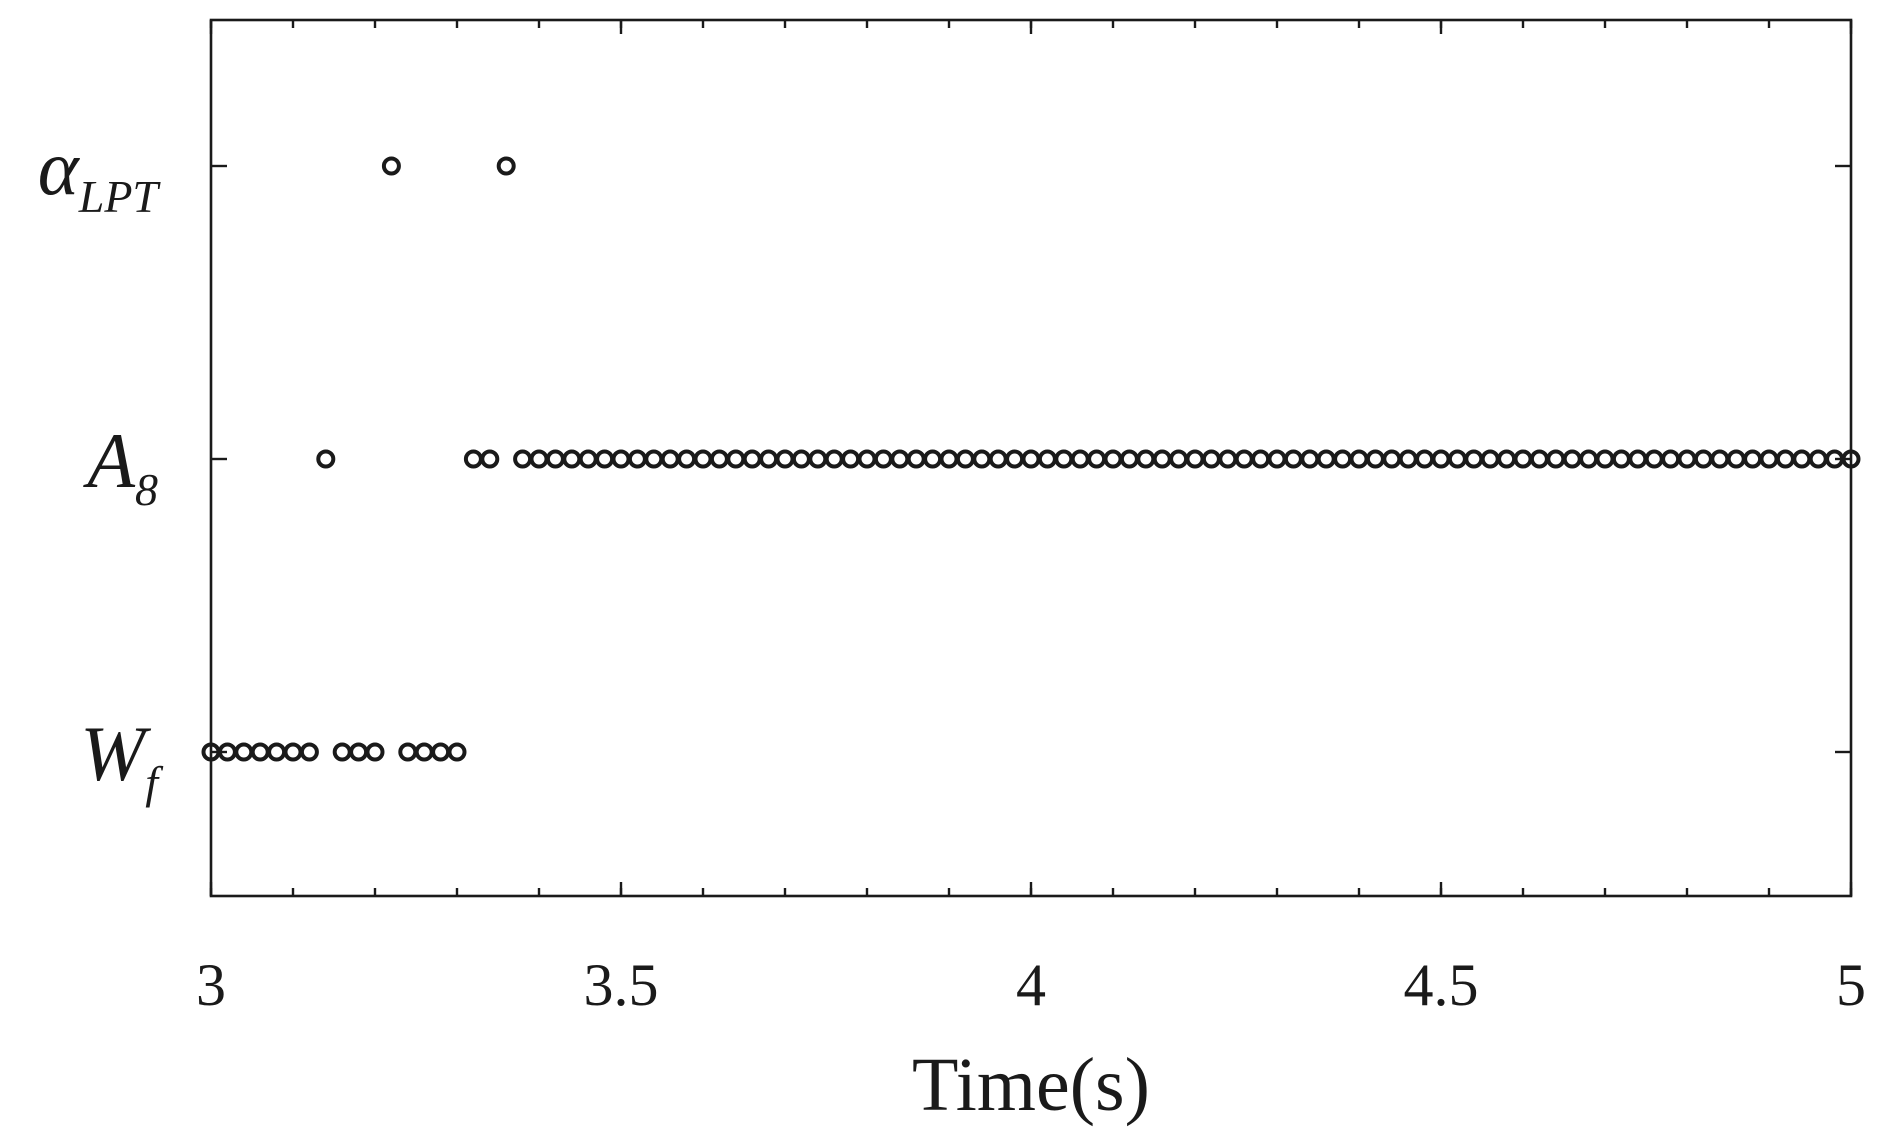  What do you see at coordinates (621, 985) in the screenshot?
I see `x-tick-label: 3.5` at bounding box center [621, 985].